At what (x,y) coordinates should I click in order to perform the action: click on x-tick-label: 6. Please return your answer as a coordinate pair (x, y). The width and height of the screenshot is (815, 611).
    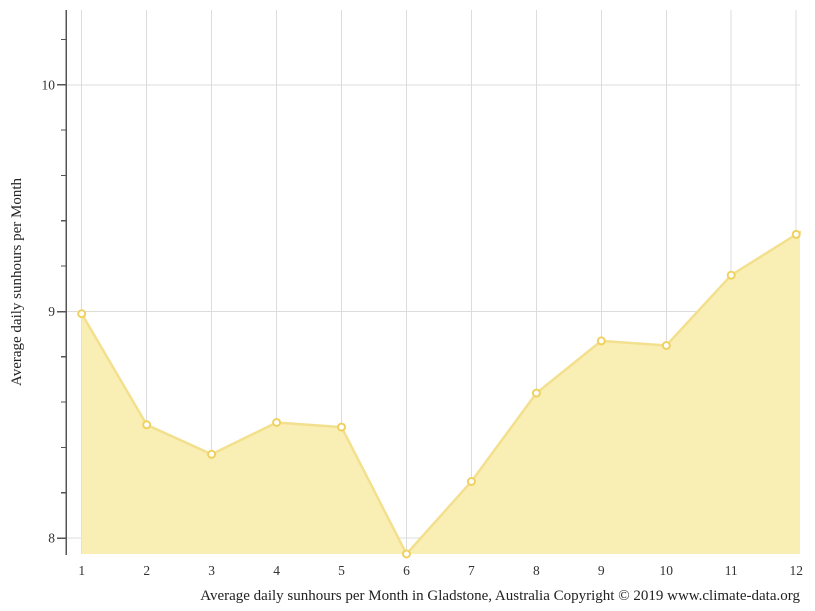
    Looking at the image, I should click on (406, 570).